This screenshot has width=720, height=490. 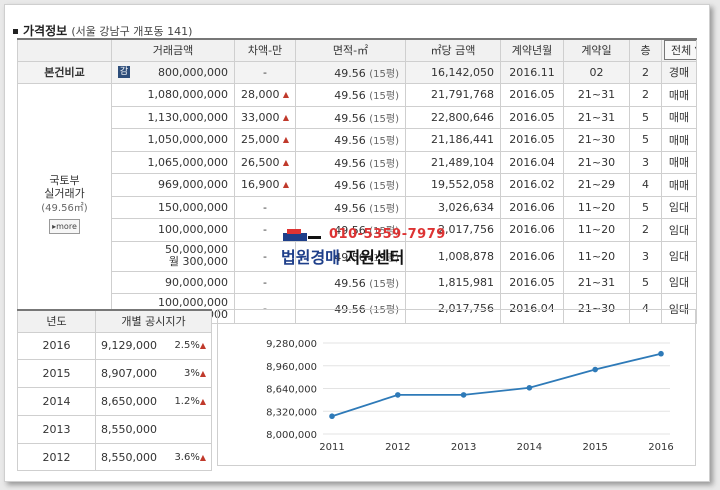 I want to click on land-year: 2016, so click(x=56, y=346).